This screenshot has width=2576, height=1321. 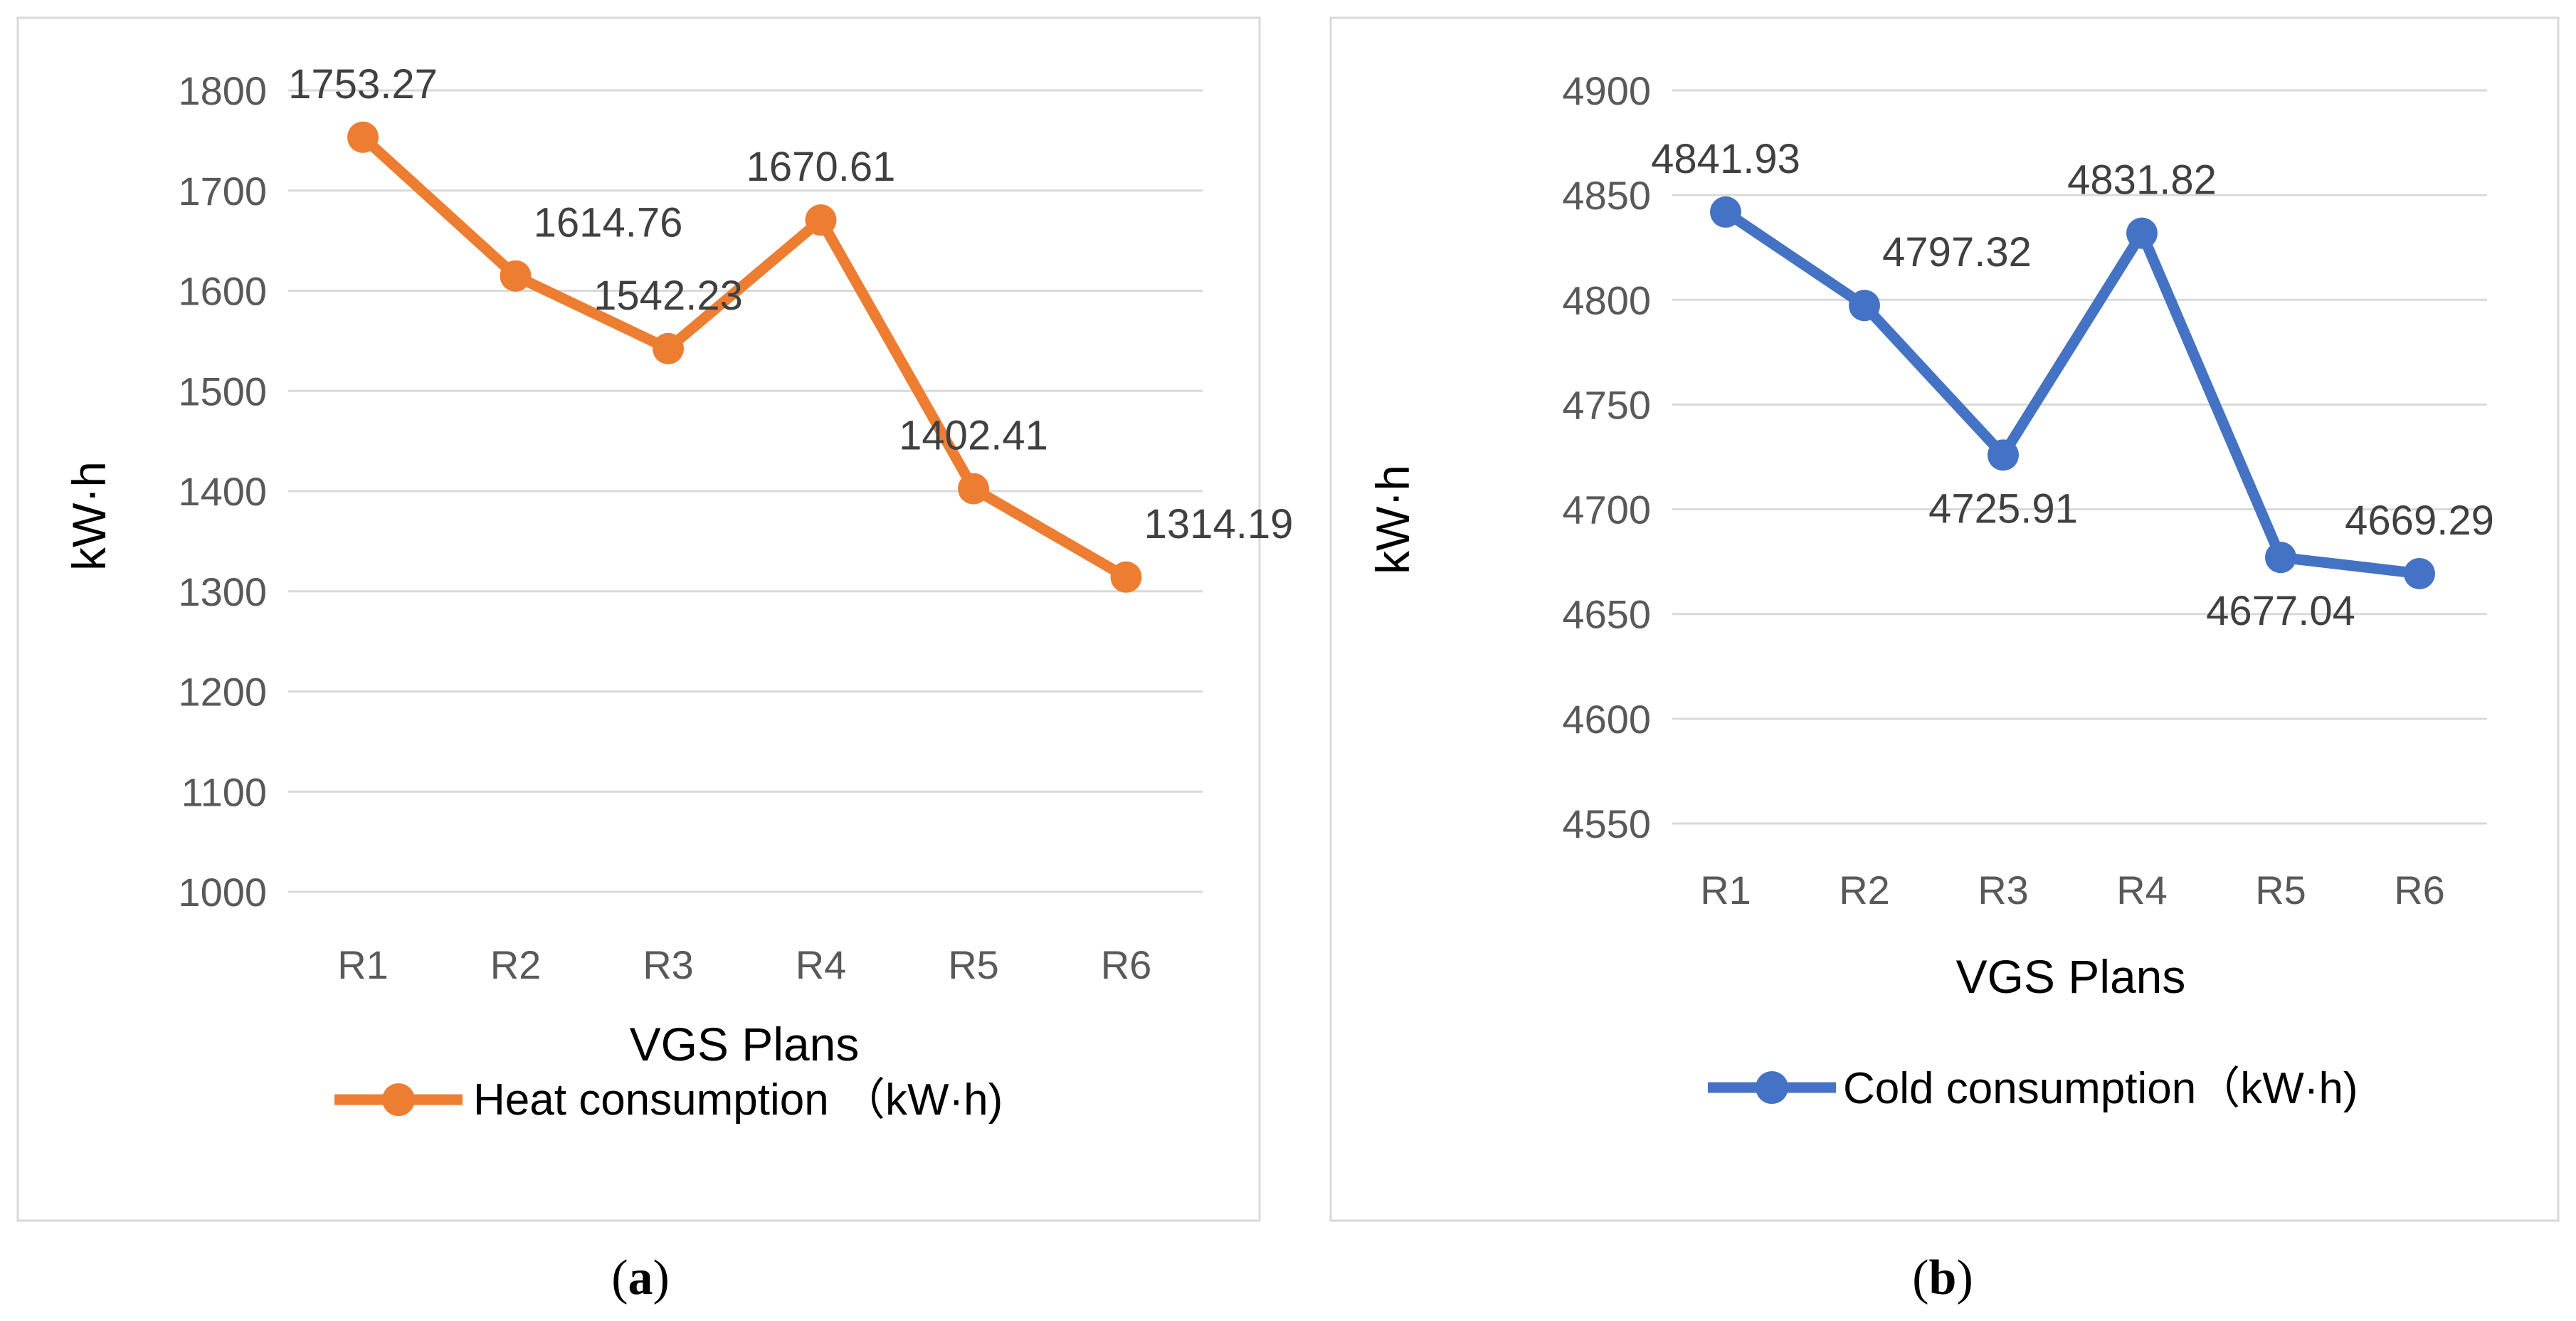 What do you see at coordinates (516, 276) in the screenshot?
I see `a-point-R2` at bounding box center [516, 276].